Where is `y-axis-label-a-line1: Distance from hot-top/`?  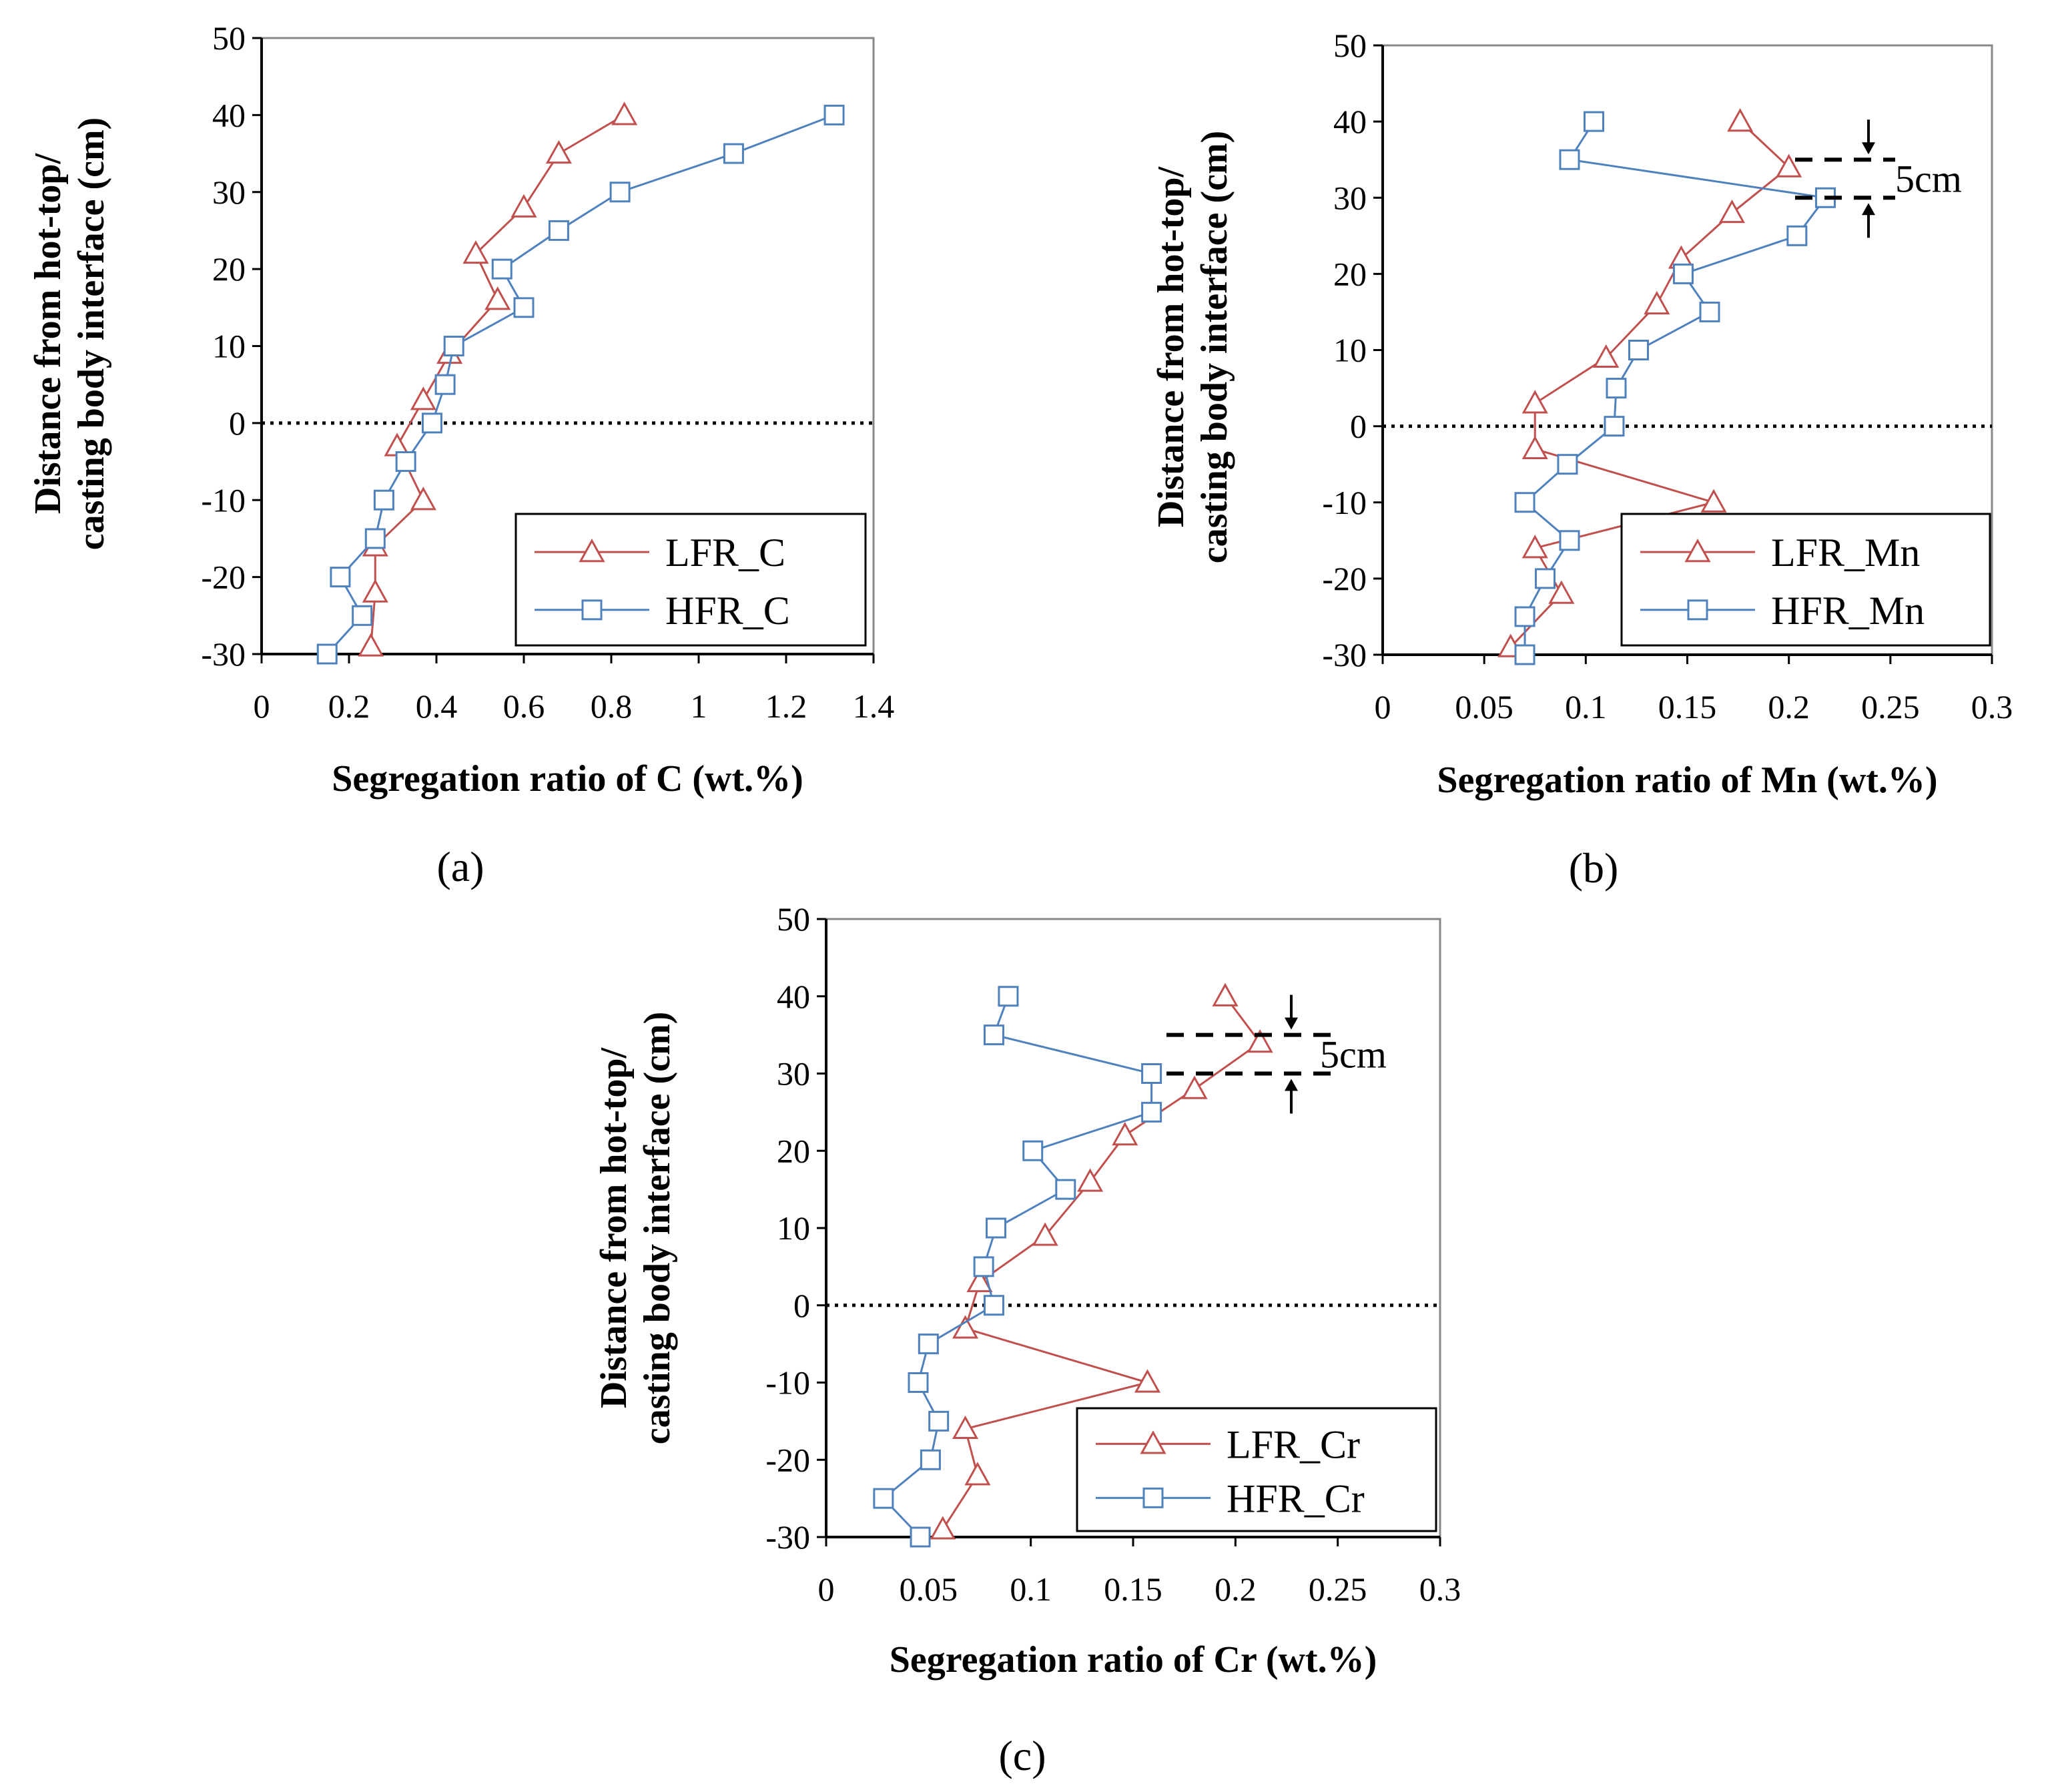 y-axis-label-a-line1: Distance from hot-top/ is located at coordinates (48, 333).